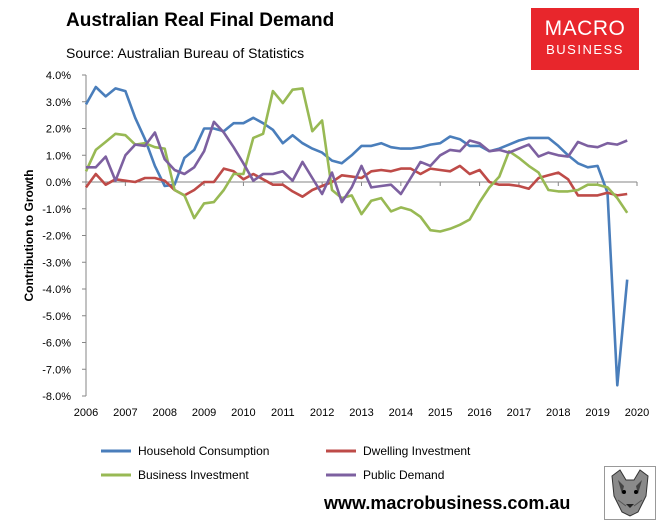  I want to click on series-line-public-demand, so click(357, 162).